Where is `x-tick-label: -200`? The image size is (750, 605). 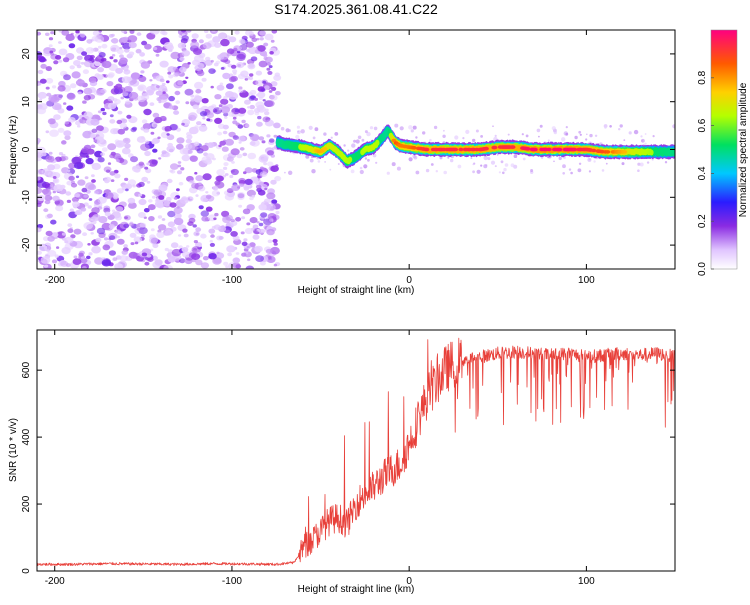 x-tick-label: -200 is located at coordinates (55, 280).